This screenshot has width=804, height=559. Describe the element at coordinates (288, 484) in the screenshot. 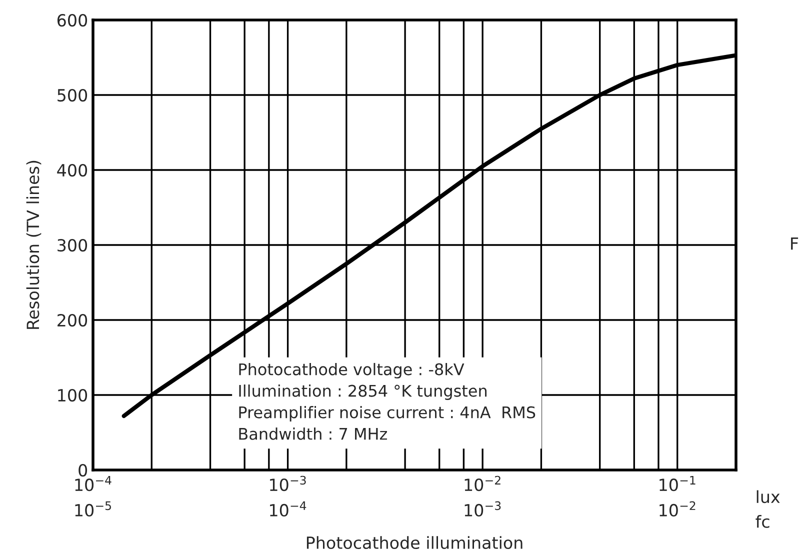

I see `x-tick-label: 10$^{−3}$` at that location.